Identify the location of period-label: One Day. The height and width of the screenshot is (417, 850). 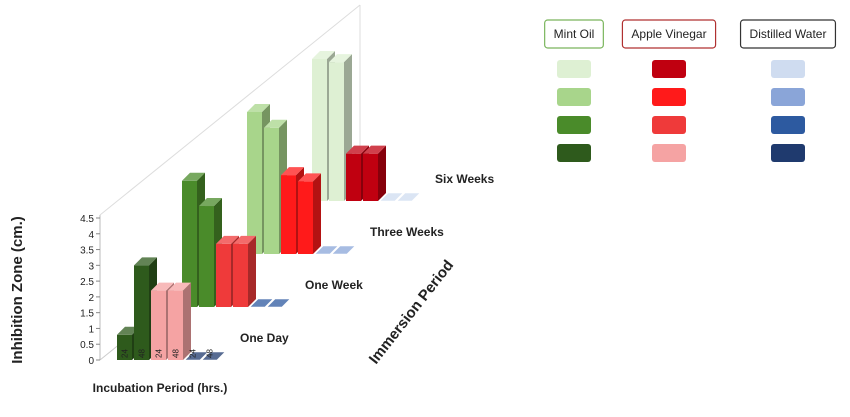
(264, 338).